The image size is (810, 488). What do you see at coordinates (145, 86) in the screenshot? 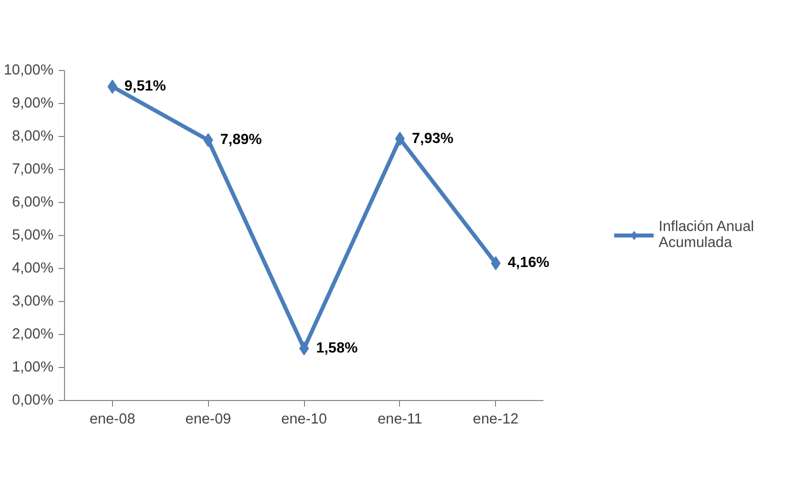
I see `data-label: 9,51%` at bounding box center [145, 86].